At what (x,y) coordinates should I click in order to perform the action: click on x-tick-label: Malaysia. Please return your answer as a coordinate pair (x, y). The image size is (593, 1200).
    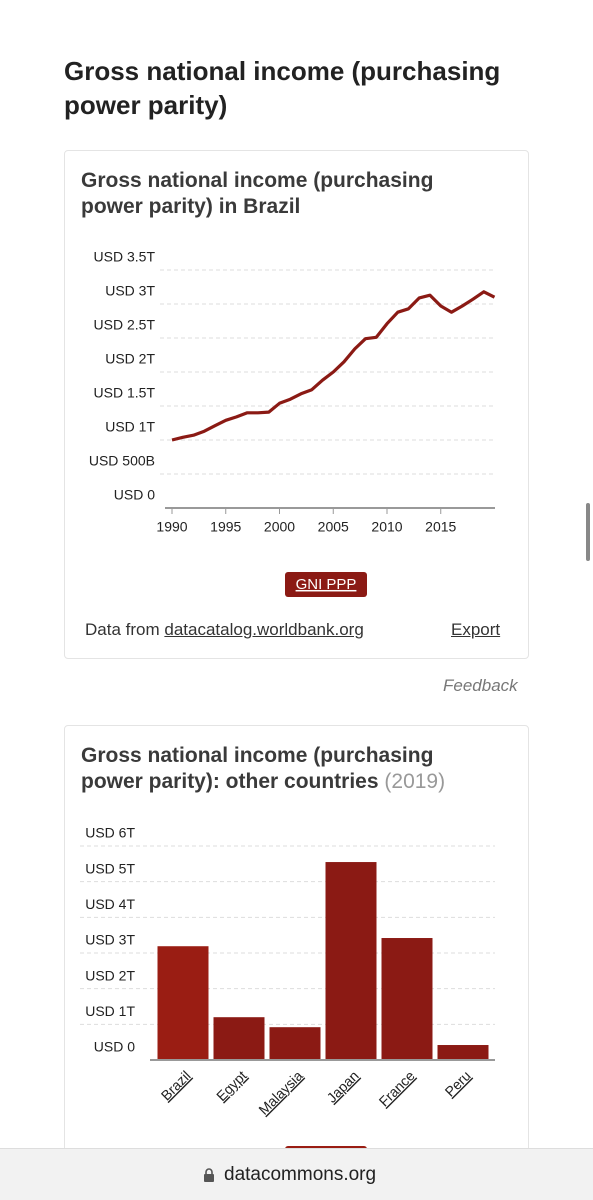
    Looking at the image, I should click on (280, 1092).